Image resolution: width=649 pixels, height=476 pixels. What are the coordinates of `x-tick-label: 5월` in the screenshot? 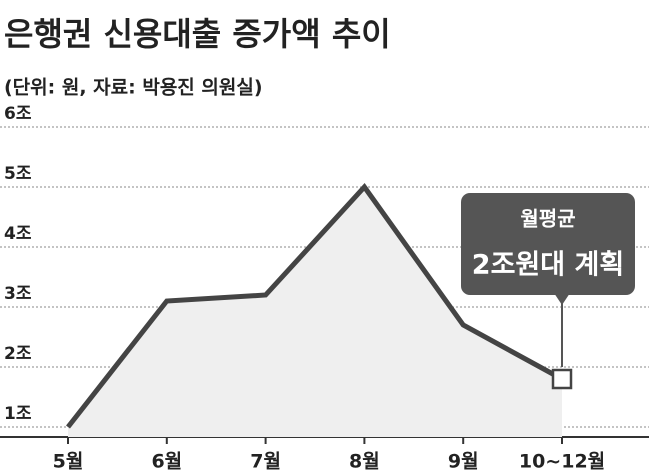 It's located at (68, 462).